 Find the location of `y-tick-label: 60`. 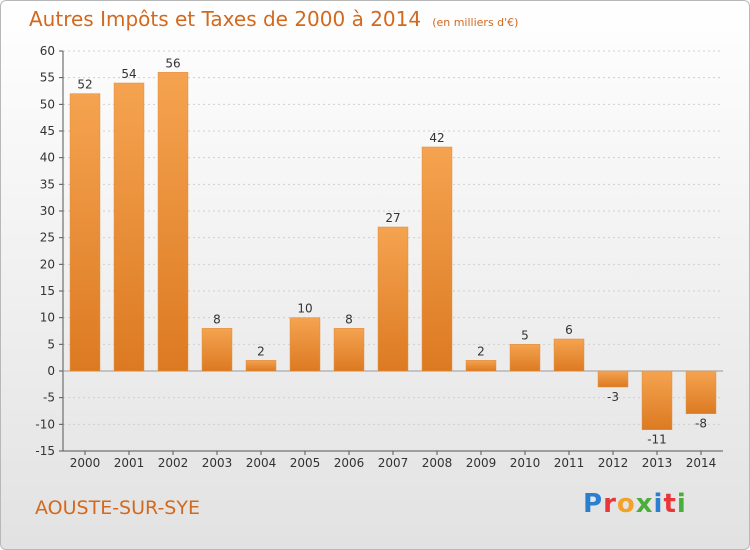

y-tick-label: 60 is located at coordinates (47, 51).